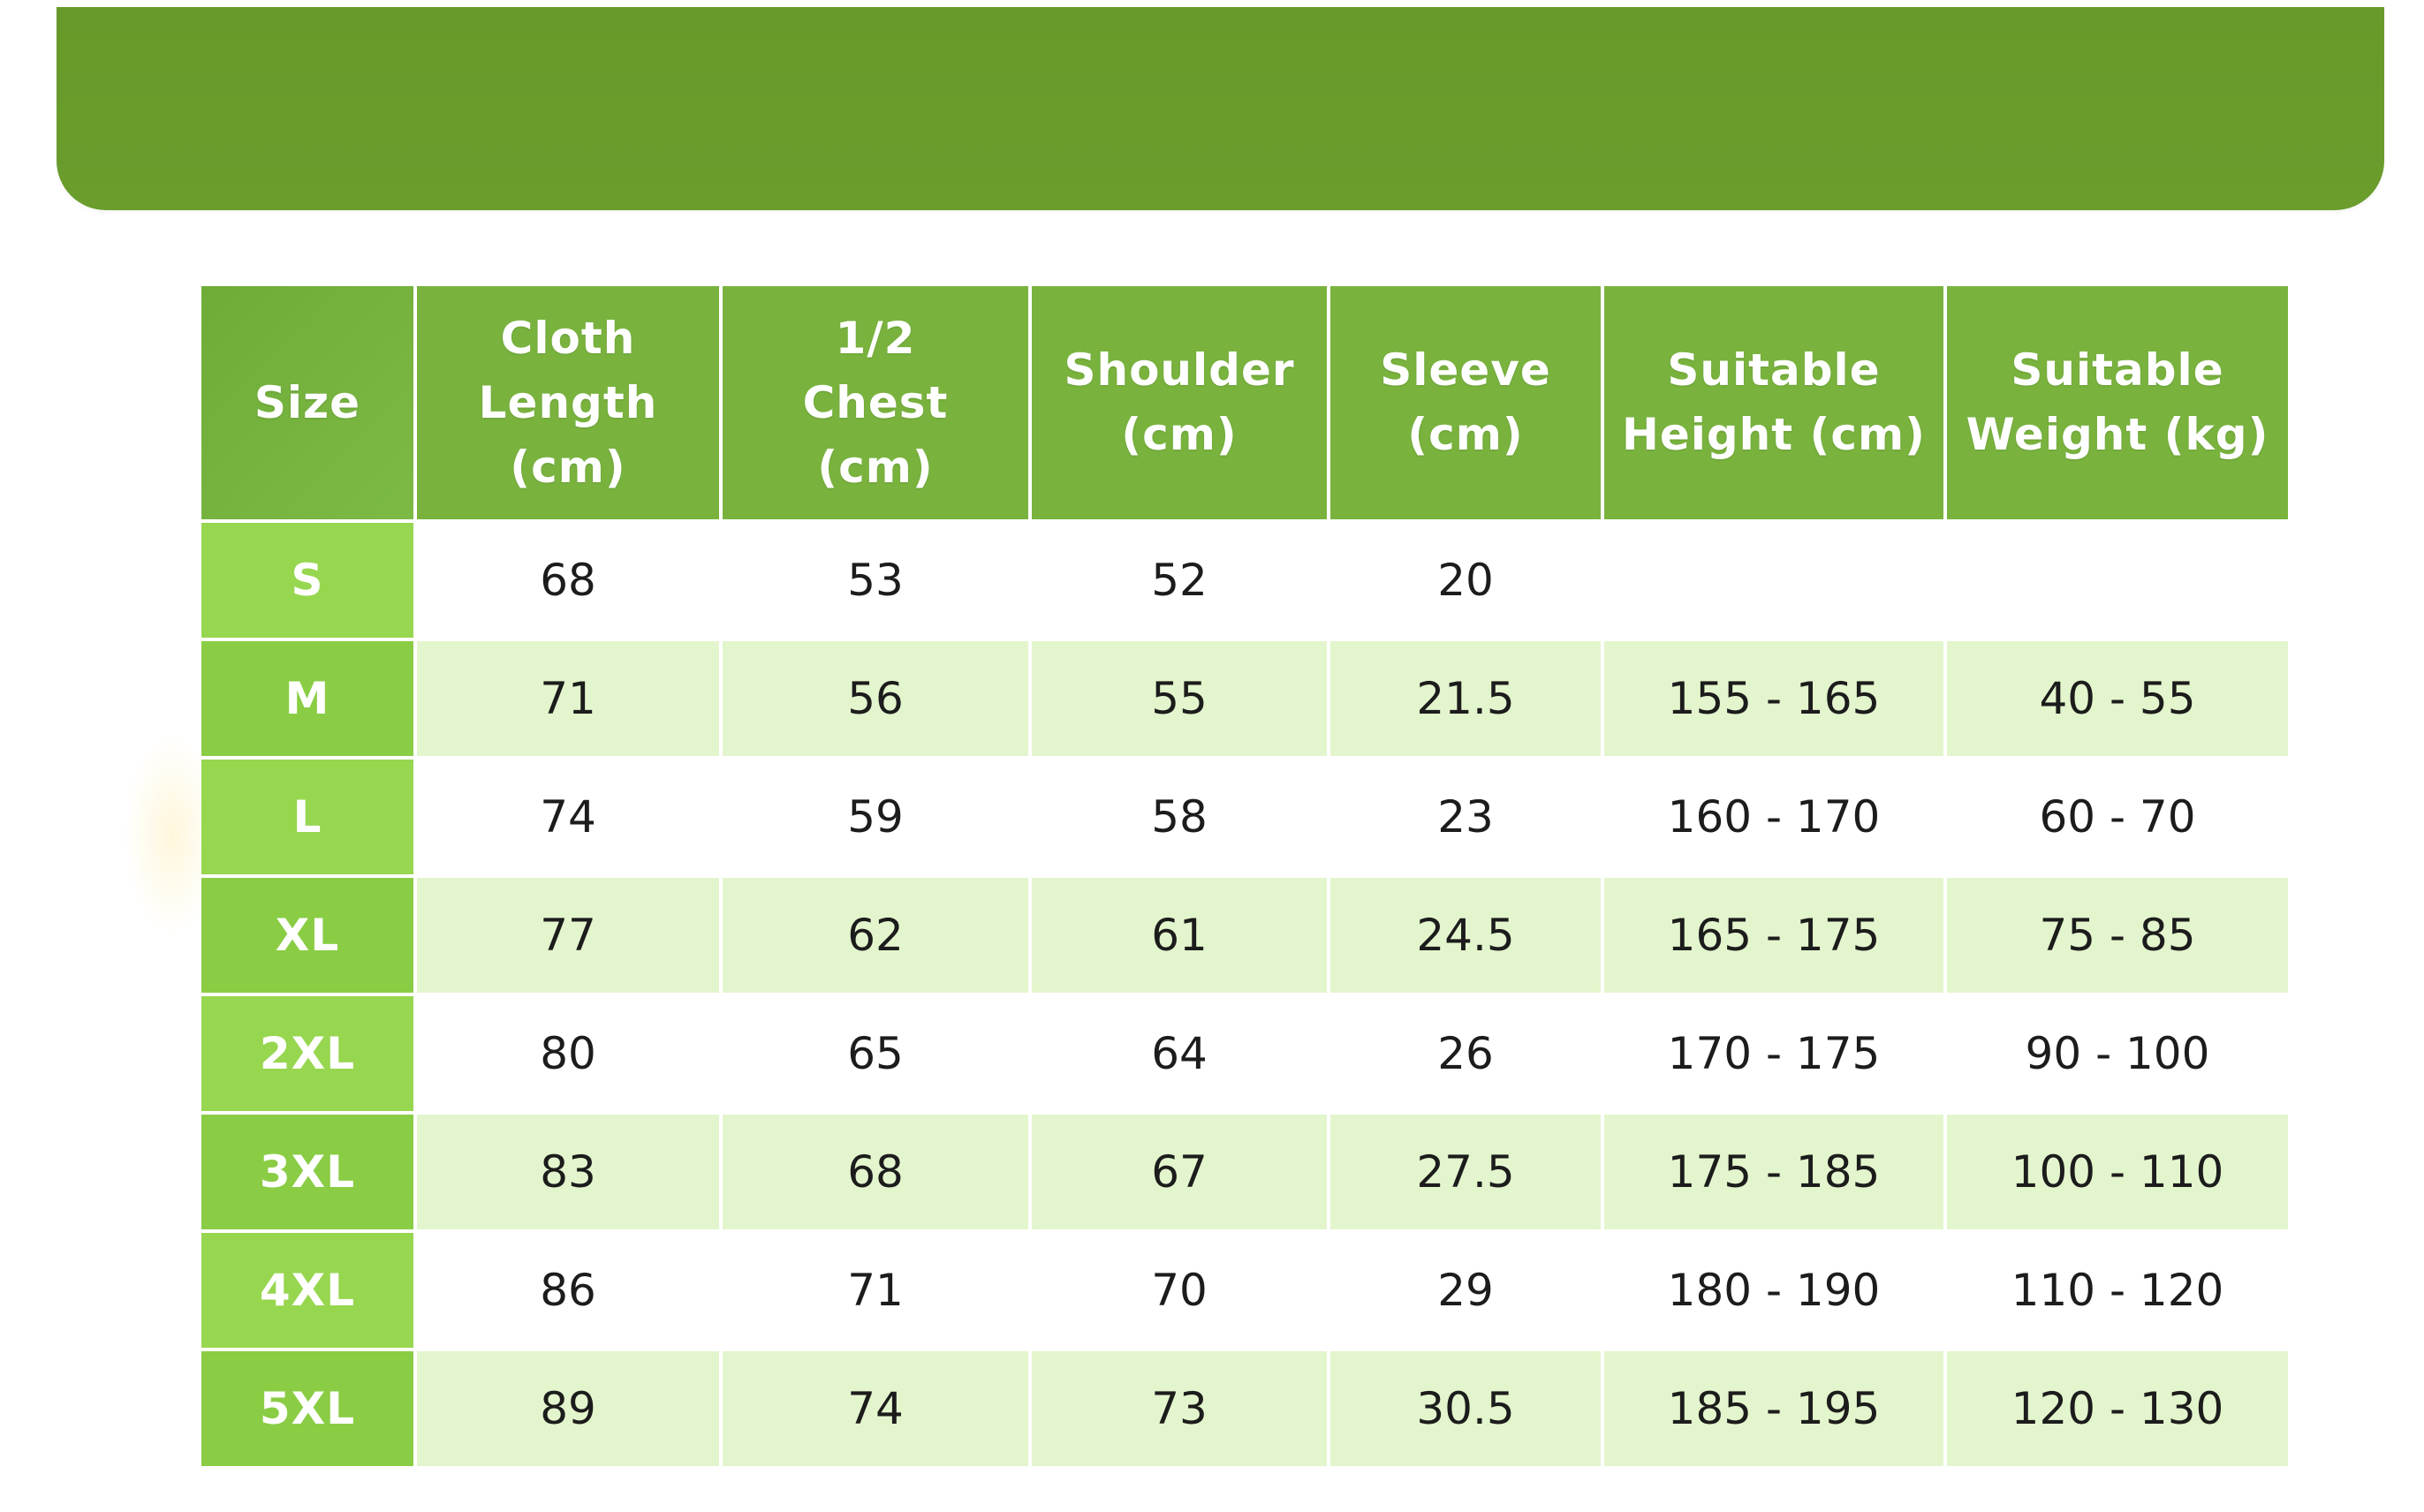 The image size is (2424, 1512). I want to click on size-cell: 4XL, so click(307, 1290).